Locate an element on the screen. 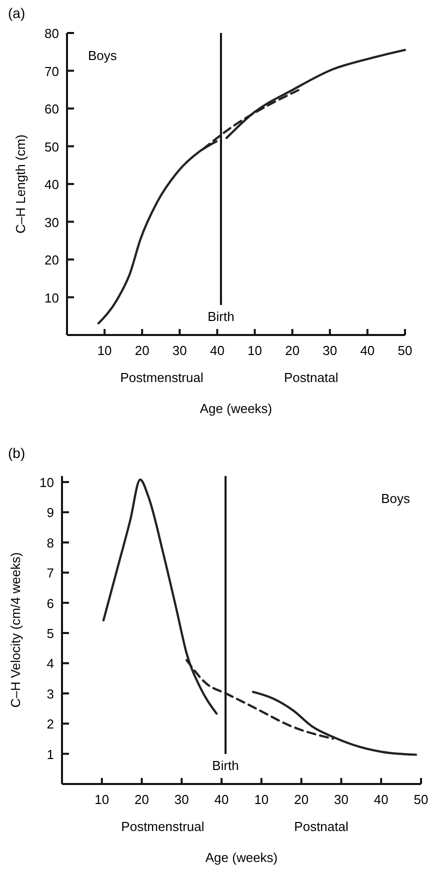 The width and height of the screenshot is (443, 869). y-tick-label: 70 is located at coordinates (51, 71).